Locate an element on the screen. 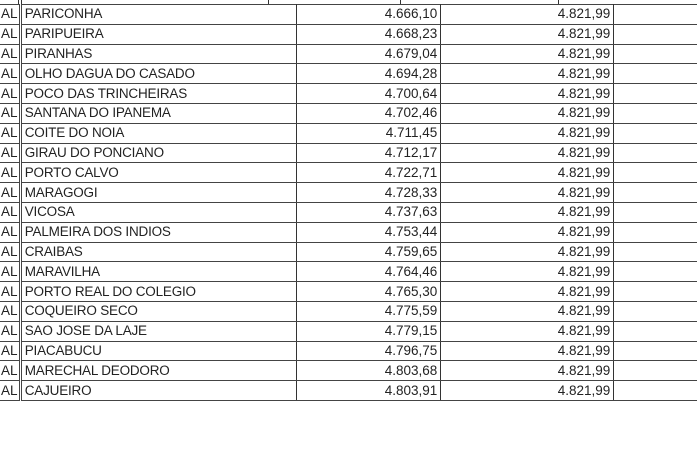 The width and height of the screenshot is (697, 465). value-c-cell: 502.073 is located at coordinates (655, 212).